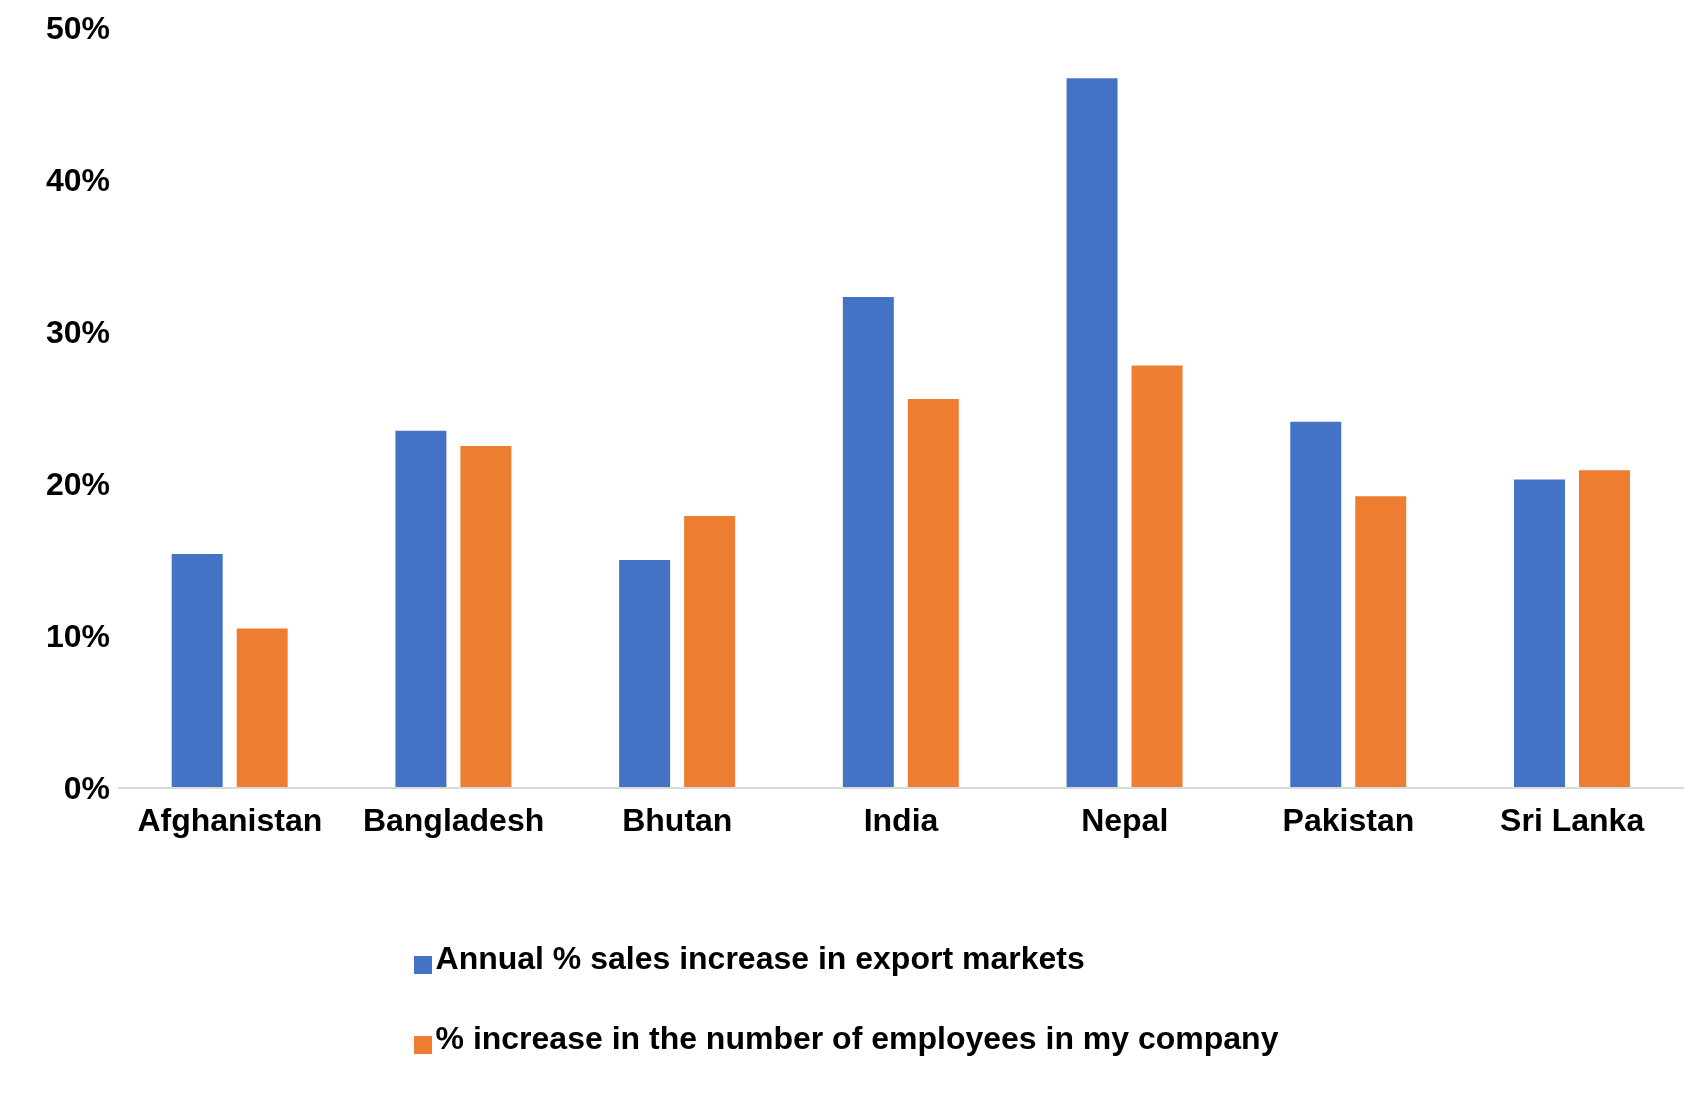 The height and width of the screenshot is (1096, 1702). I want to click on x-tick-label: India, so click(901, 819).